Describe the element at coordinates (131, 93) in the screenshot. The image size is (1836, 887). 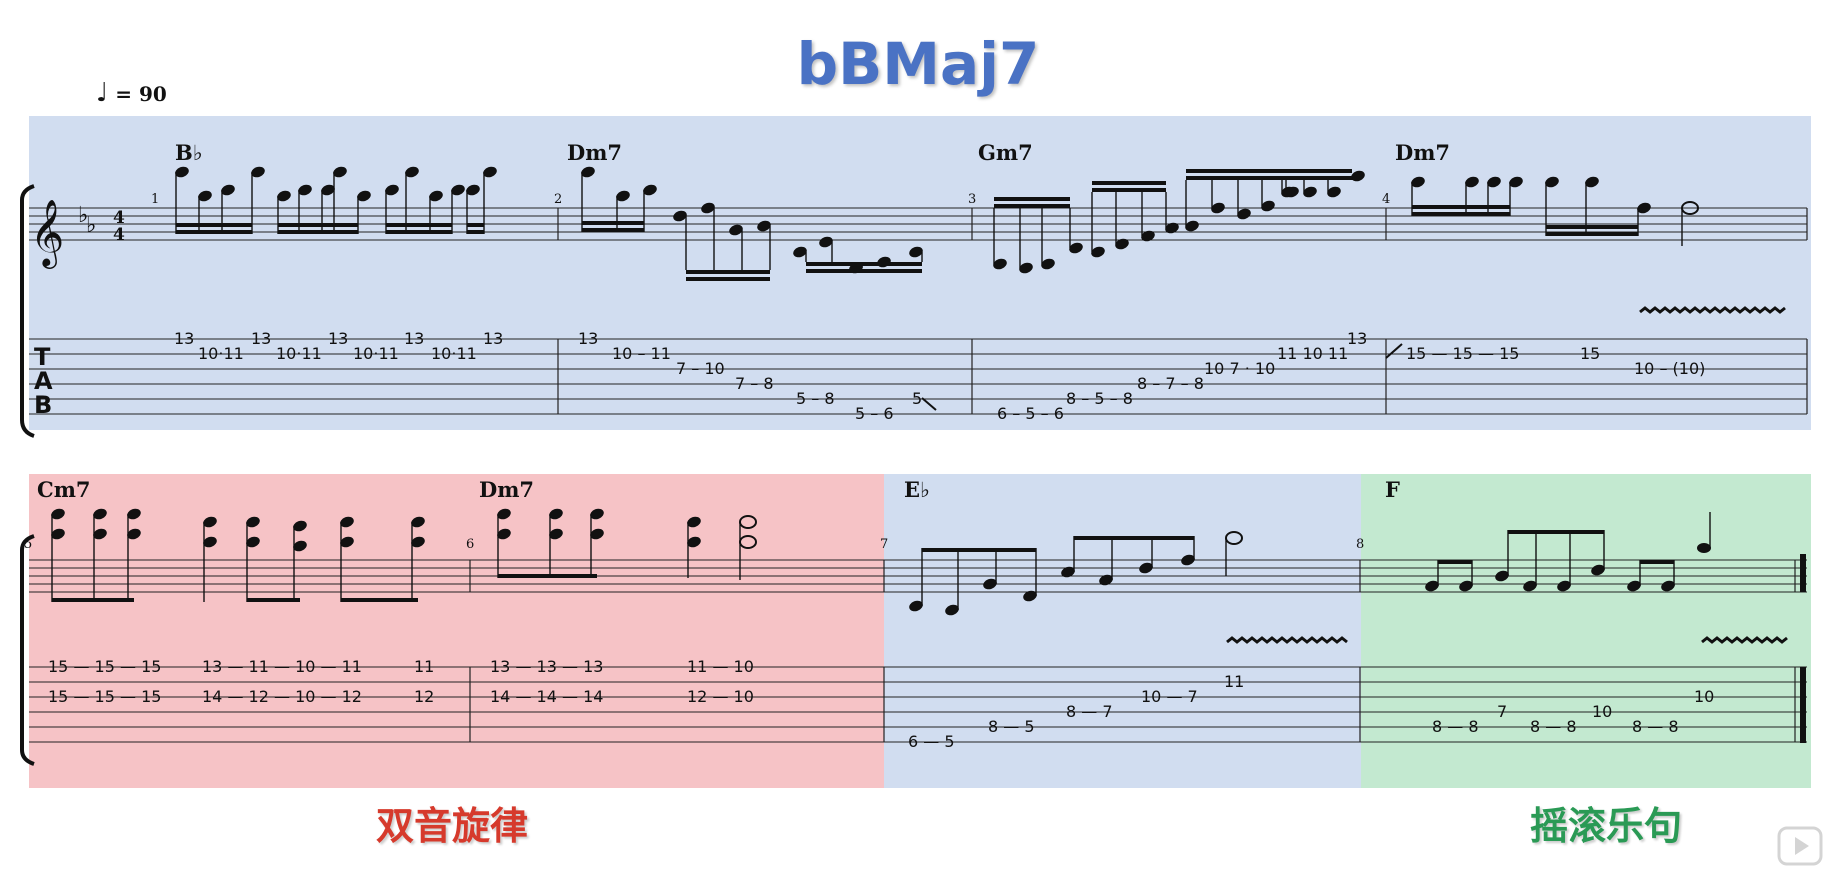
I see `tempo-marking: ♩ = 90` at that location.